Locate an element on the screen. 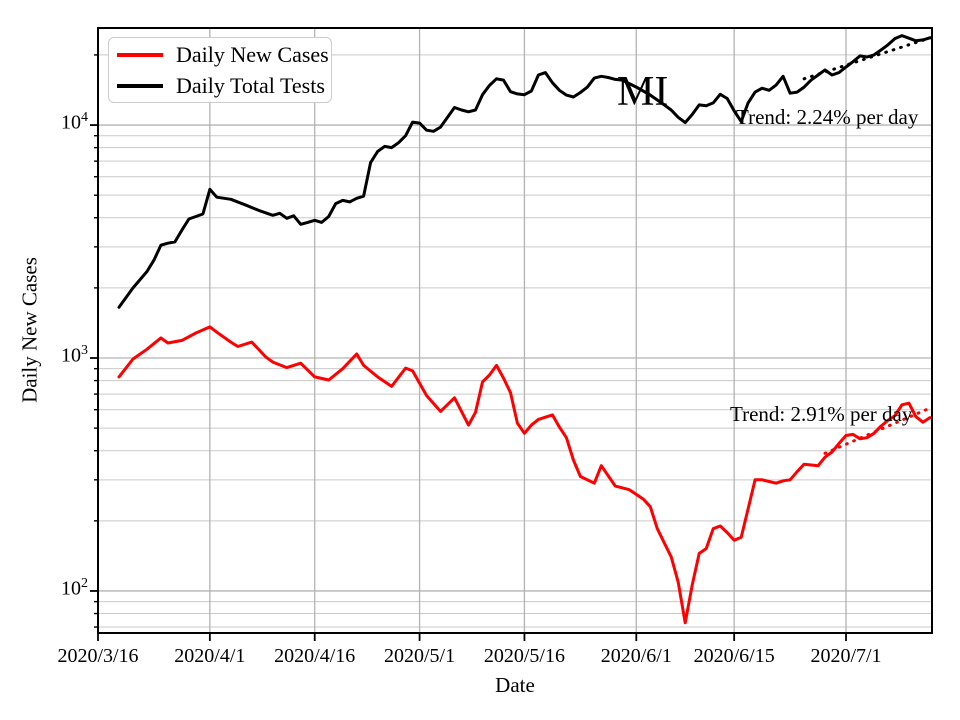 This screenshot has width=960, height=720. x-tick-label: 2020/4/16 is located at coordinates (315, 656).